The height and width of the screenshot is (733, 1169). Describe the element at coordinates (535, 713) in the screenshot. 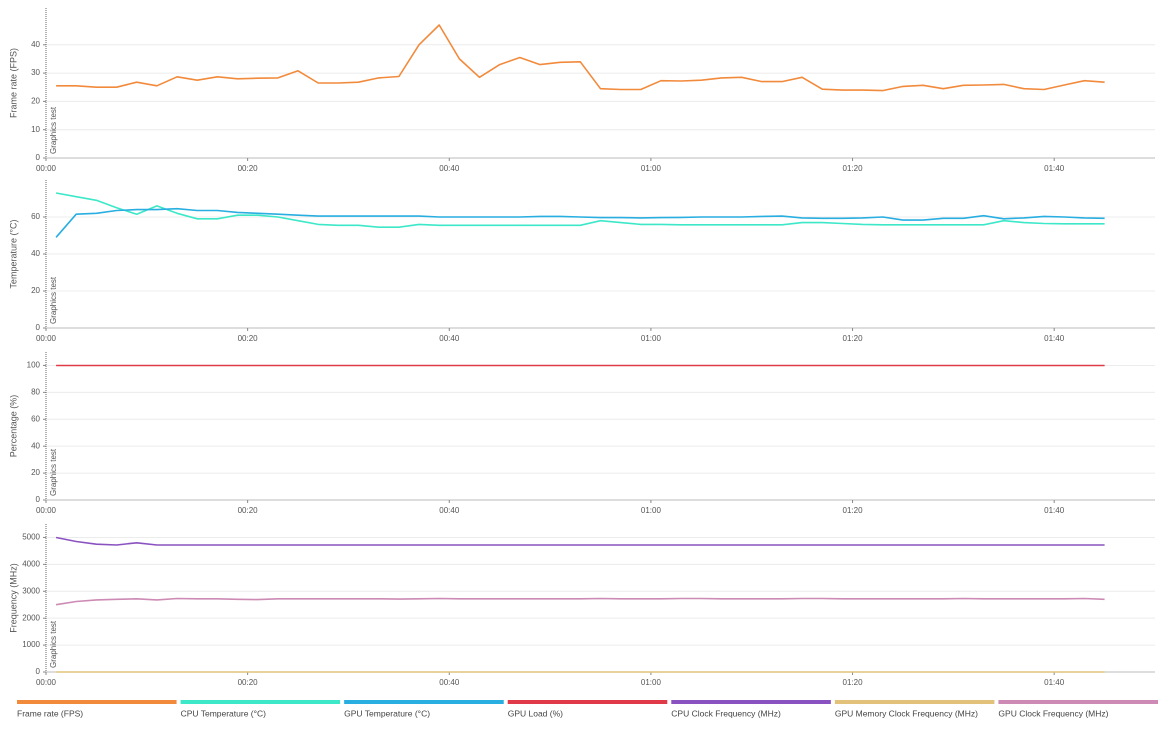

I see `legend-label: GPU Load (%)` at that location.